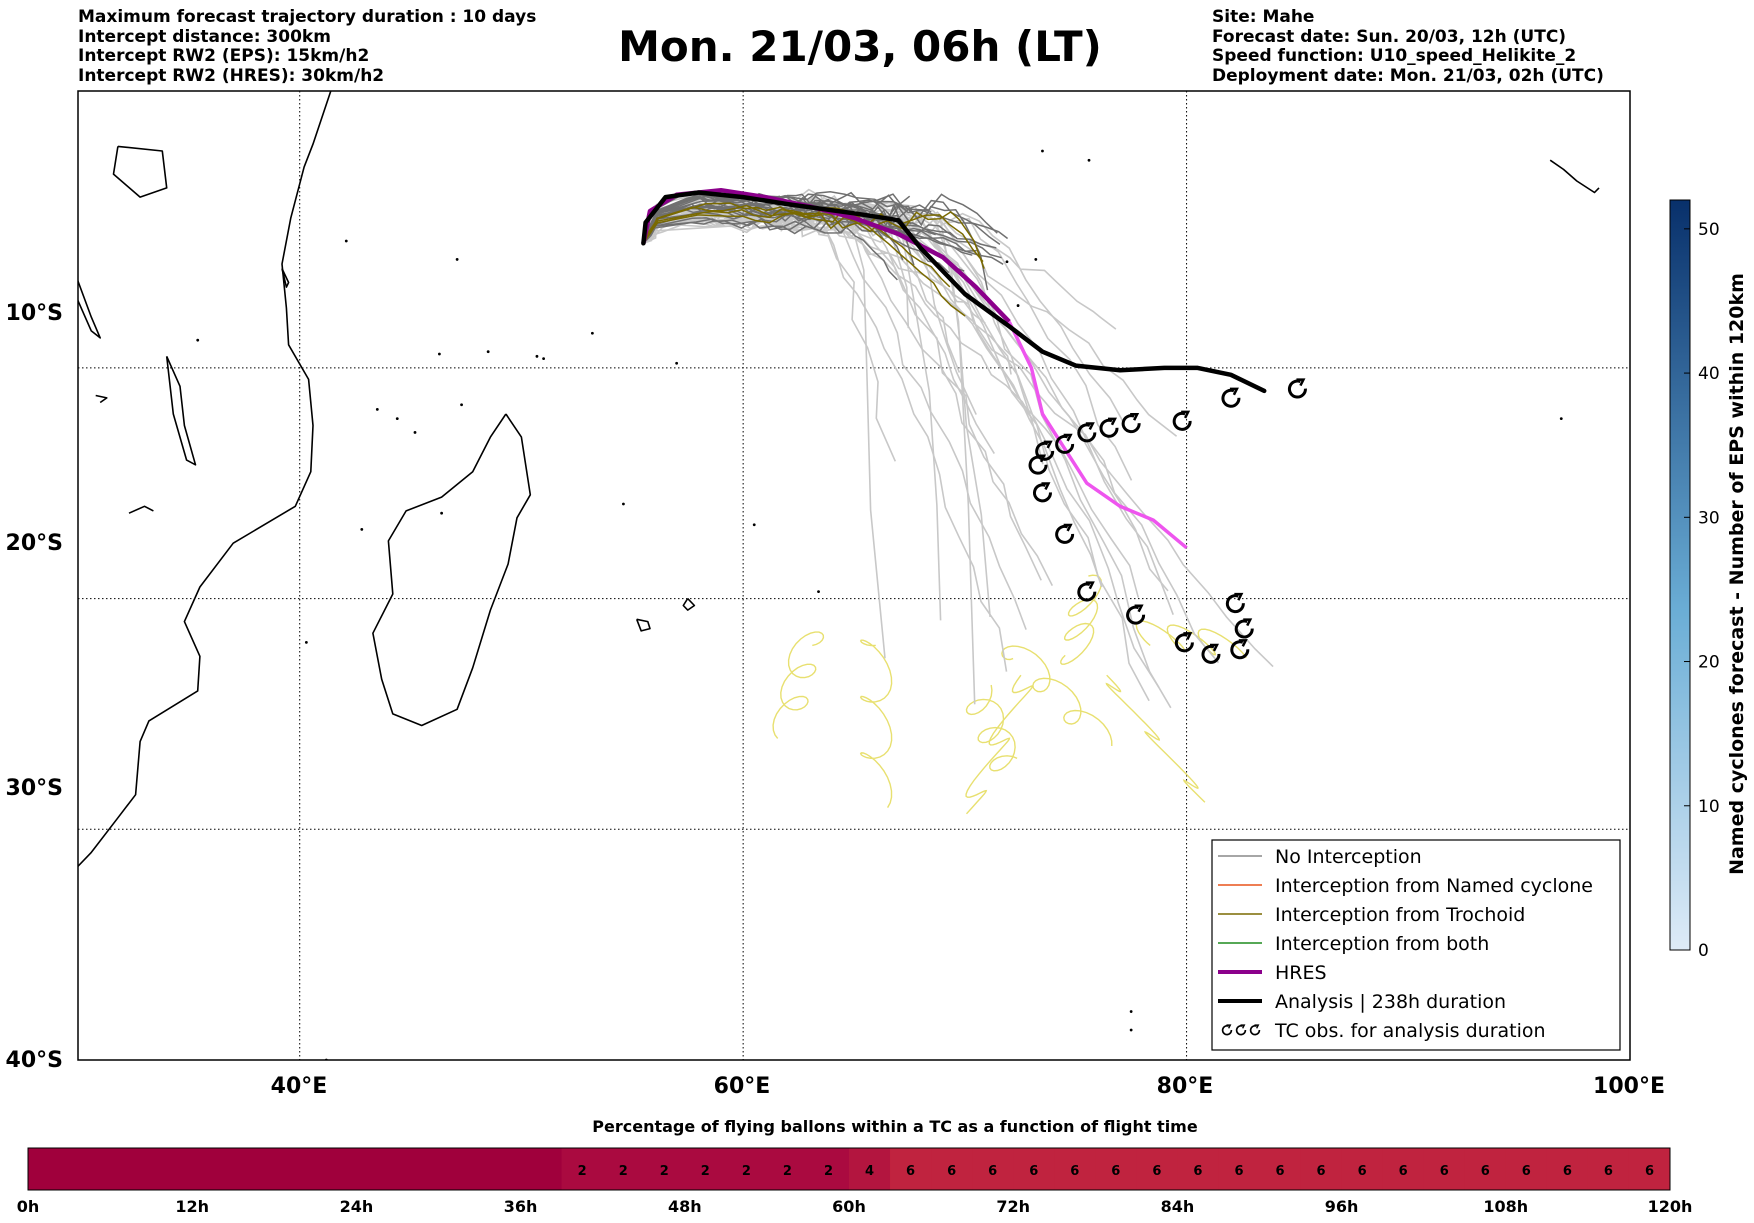  What do you see at coordinates (1709, 374) in the screenshot?
I see `colorbar-tick-label: 40` at bounding box center [1709, 374].